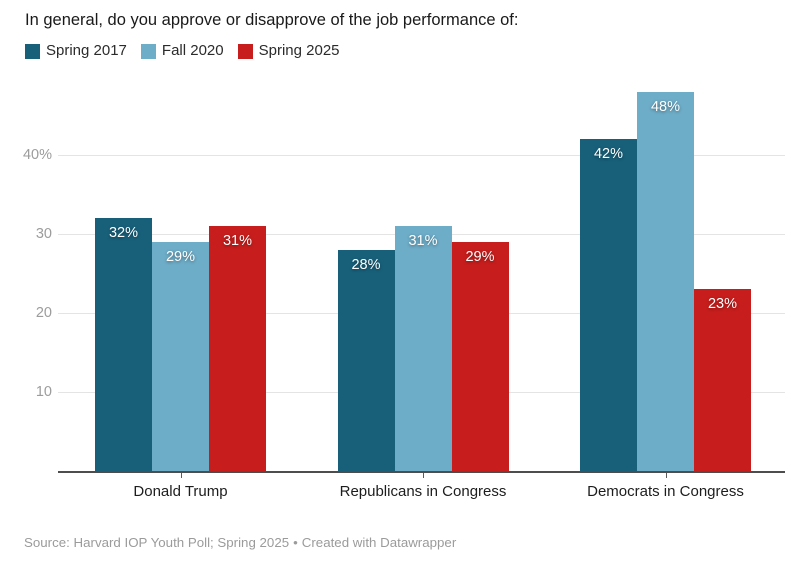 This screenshot has height=563, width=807. What do you see at coordinates (366, 265) in the screenshot?
I see `bar-value-label: 28%` at bounding box center [366, 265].